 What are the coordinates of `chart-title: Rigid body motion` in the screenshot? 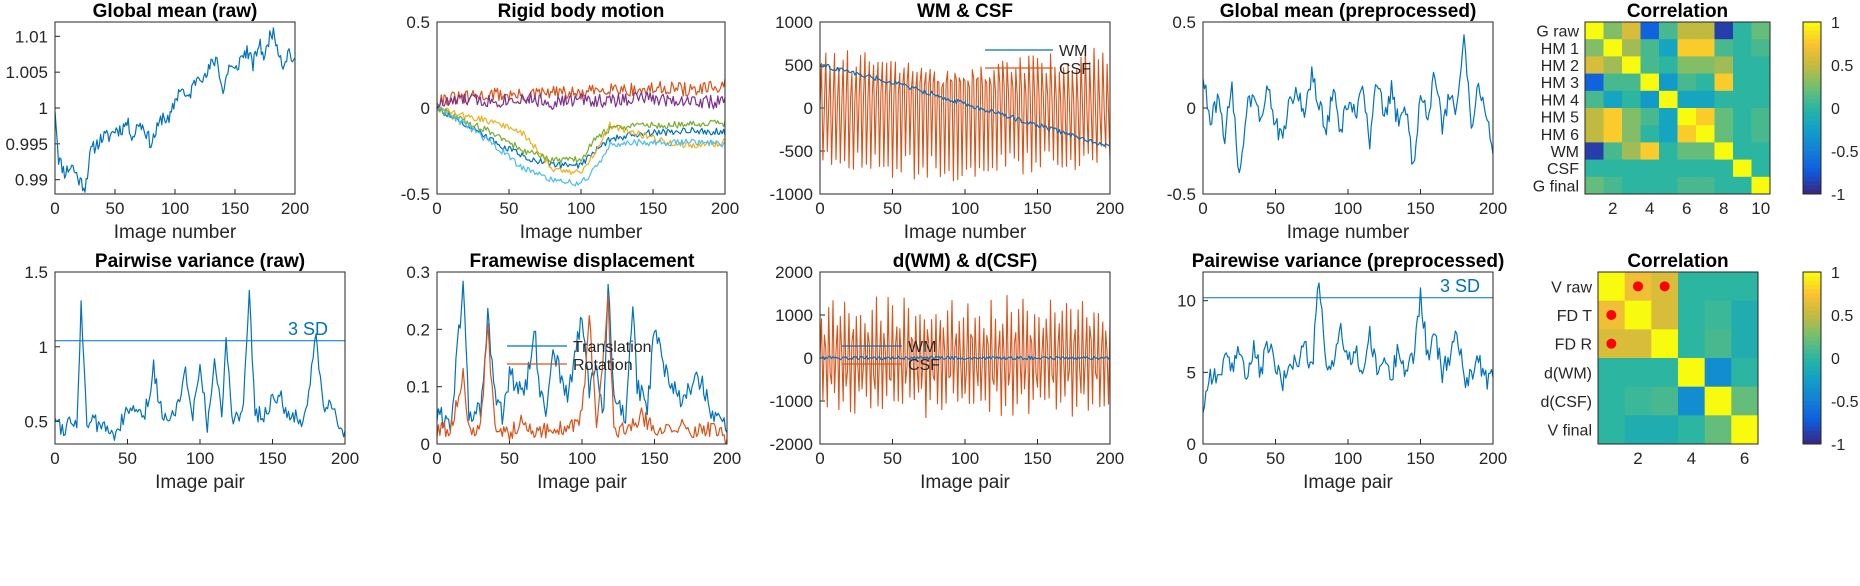 It's located at (581, 11).